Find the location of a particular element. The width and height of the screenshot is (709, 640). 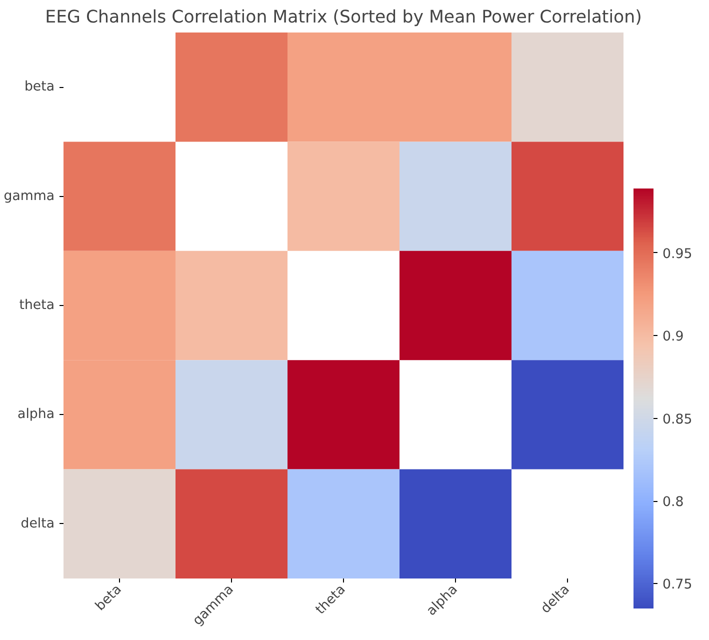

y-tick-label: theta is located at coordinates (37, 305).